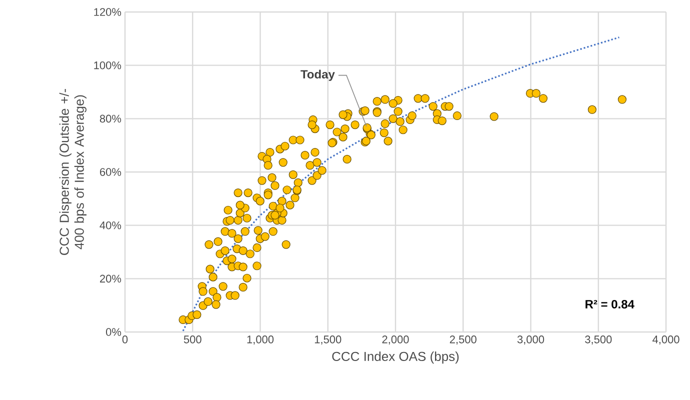 The height and width of the screenshot is (400, 690). Describe the element at coordinates (463, 340) in the screenshot. I see `x-tick-label: 2,500` at that location.